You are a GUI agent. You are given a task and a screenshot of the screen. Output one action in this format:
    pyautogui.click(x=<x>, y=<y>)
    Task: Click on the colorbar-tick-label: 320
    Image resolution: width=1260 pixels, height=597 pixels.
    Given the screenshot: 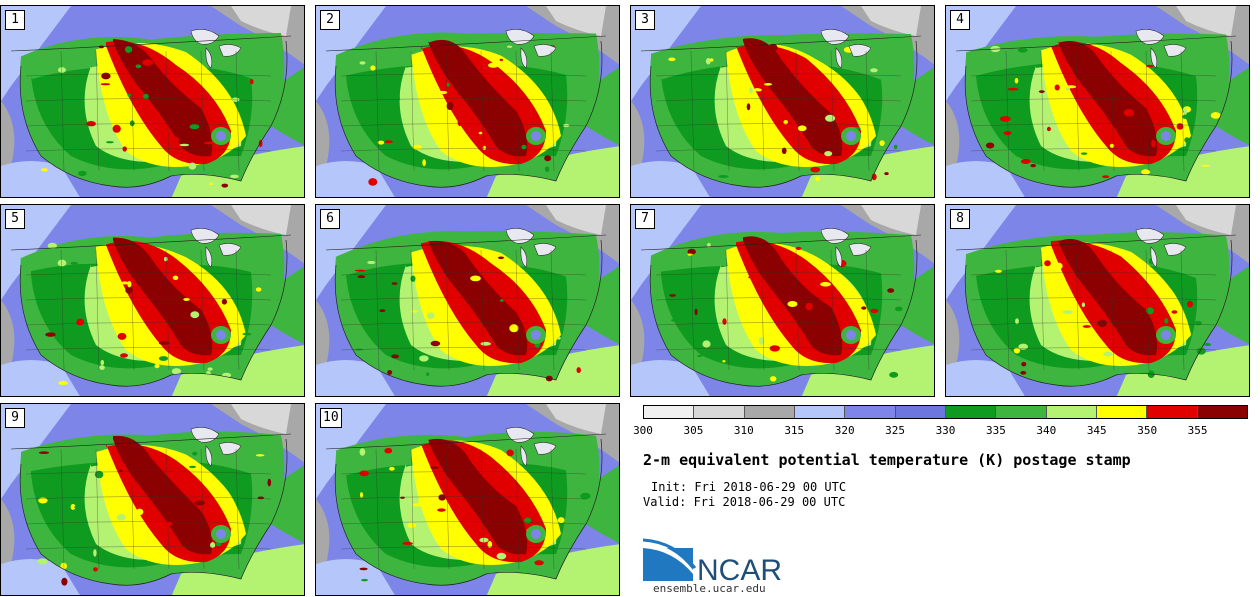 What is the action you would take?
    pyautogui.click(x=844, y=430)
    